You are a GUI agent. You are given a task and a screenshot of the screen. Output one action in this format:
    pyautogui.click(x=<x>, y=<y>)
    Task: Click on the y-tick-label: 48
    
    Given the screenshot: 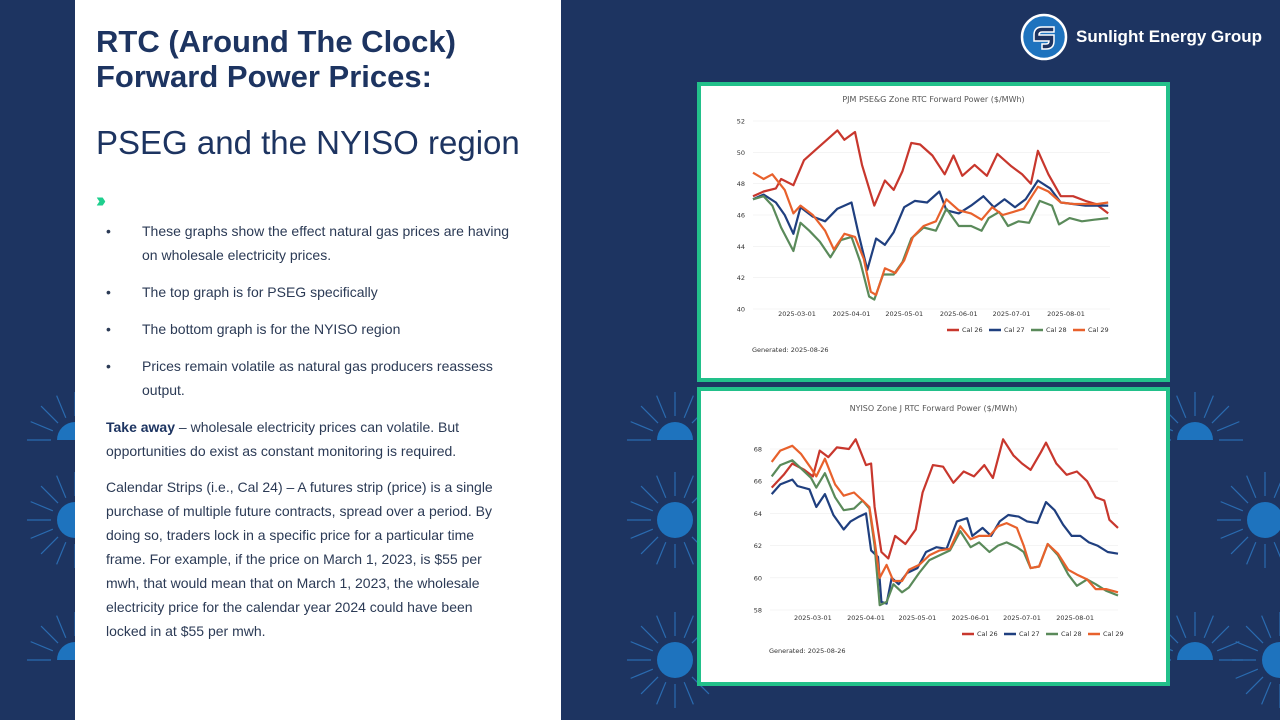 What is the action you would take?
    pyautogui.click(x=741, y=184)
    